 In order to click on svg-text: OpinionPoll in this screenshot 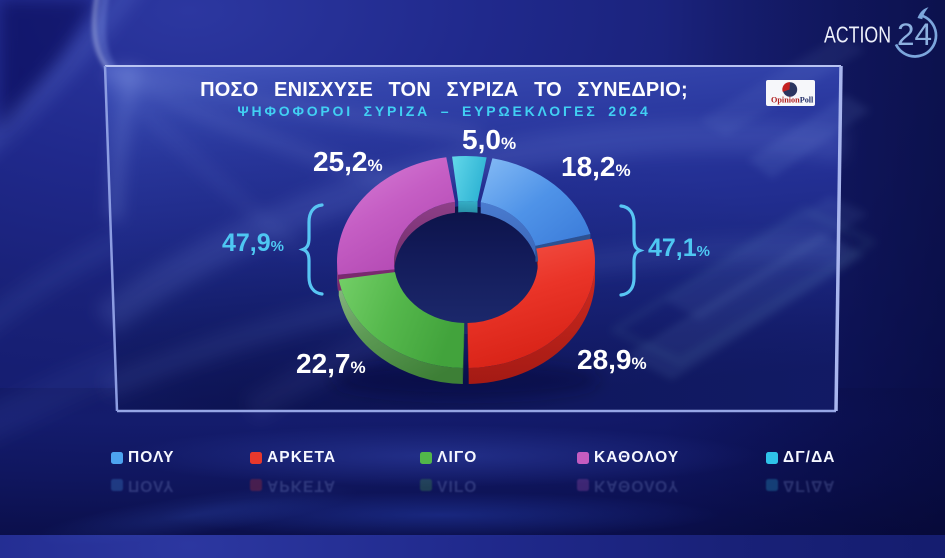, I will do `click(792, 100)`.